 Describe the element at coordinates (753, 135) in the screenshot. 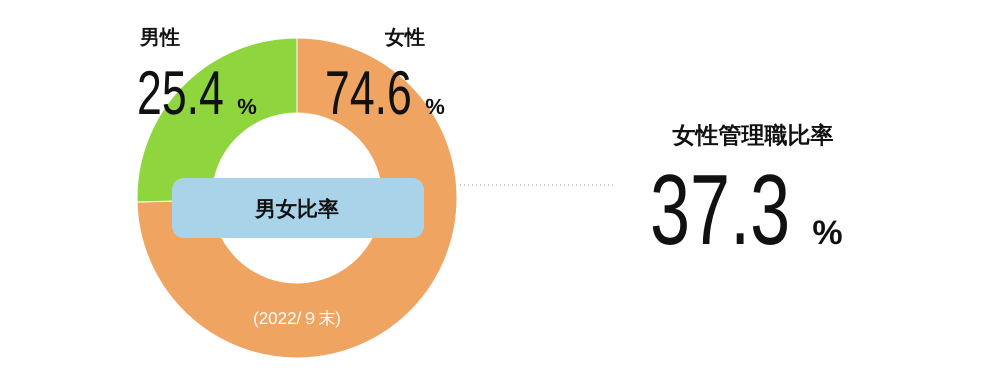

I see `text: 女性管理職比率` at that location.